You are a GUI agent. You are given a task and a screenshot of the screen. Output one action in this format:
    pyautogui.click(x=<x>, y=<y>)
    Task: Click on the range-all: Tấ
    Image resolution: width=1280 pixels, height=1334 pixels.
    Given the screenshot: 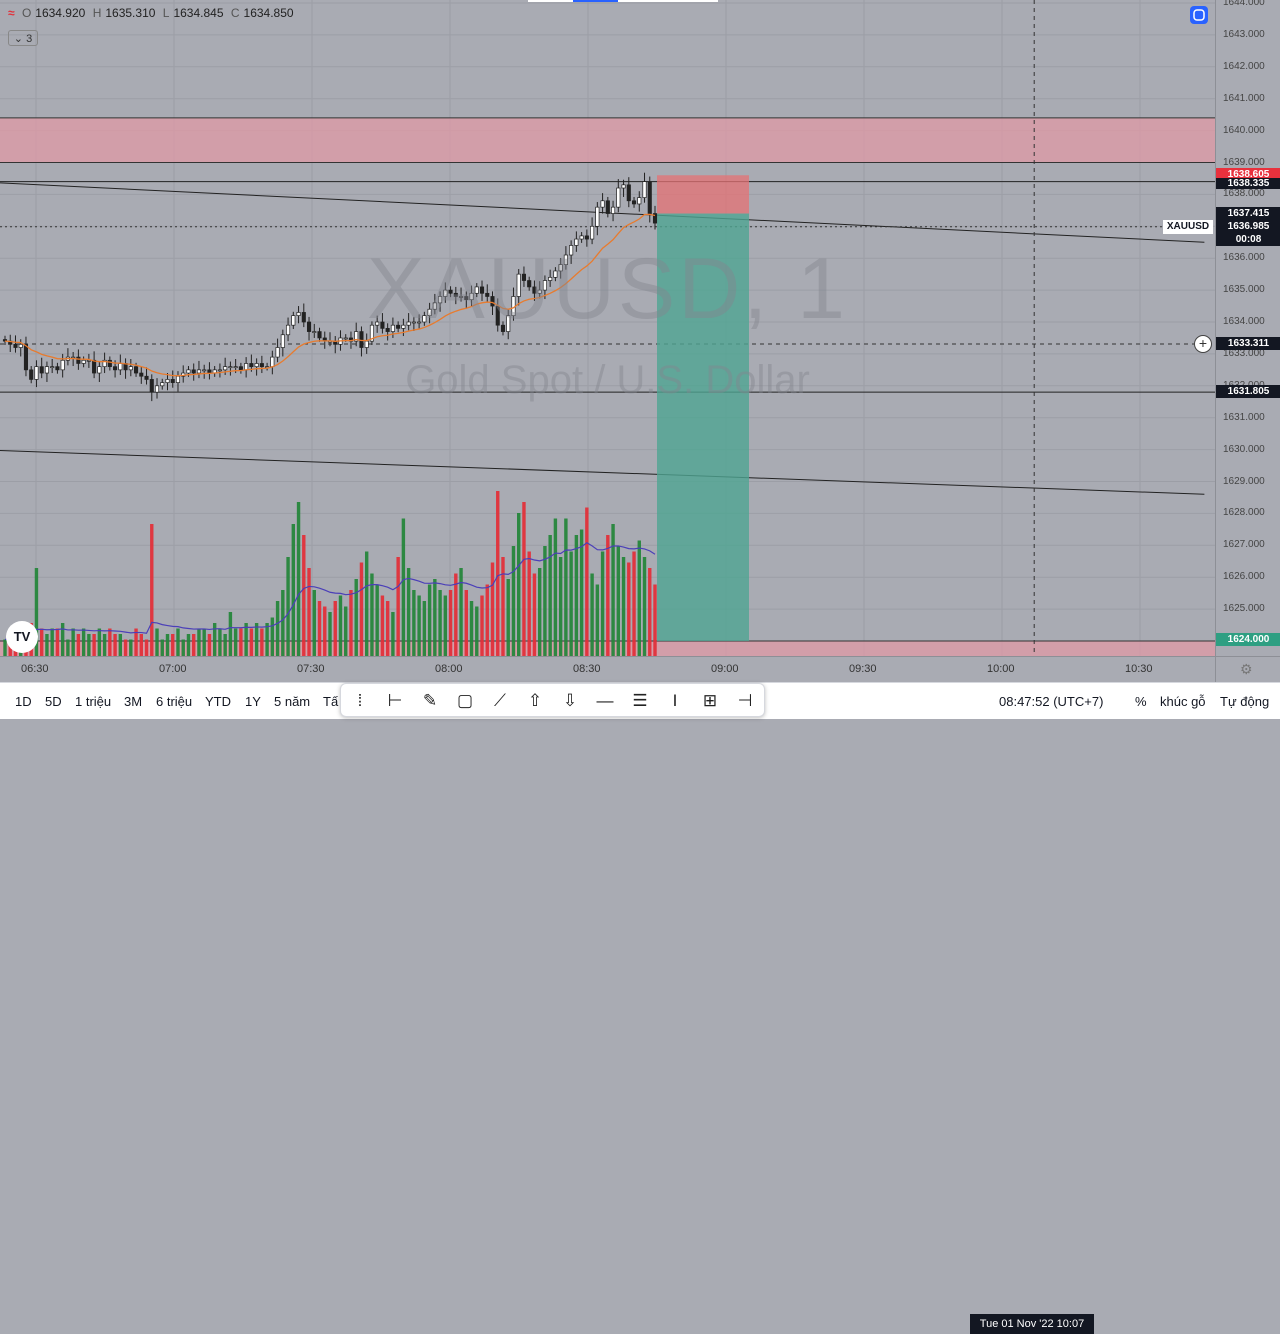 What is the action you would take?
    pyautogui.click(x=331, y=701)
    